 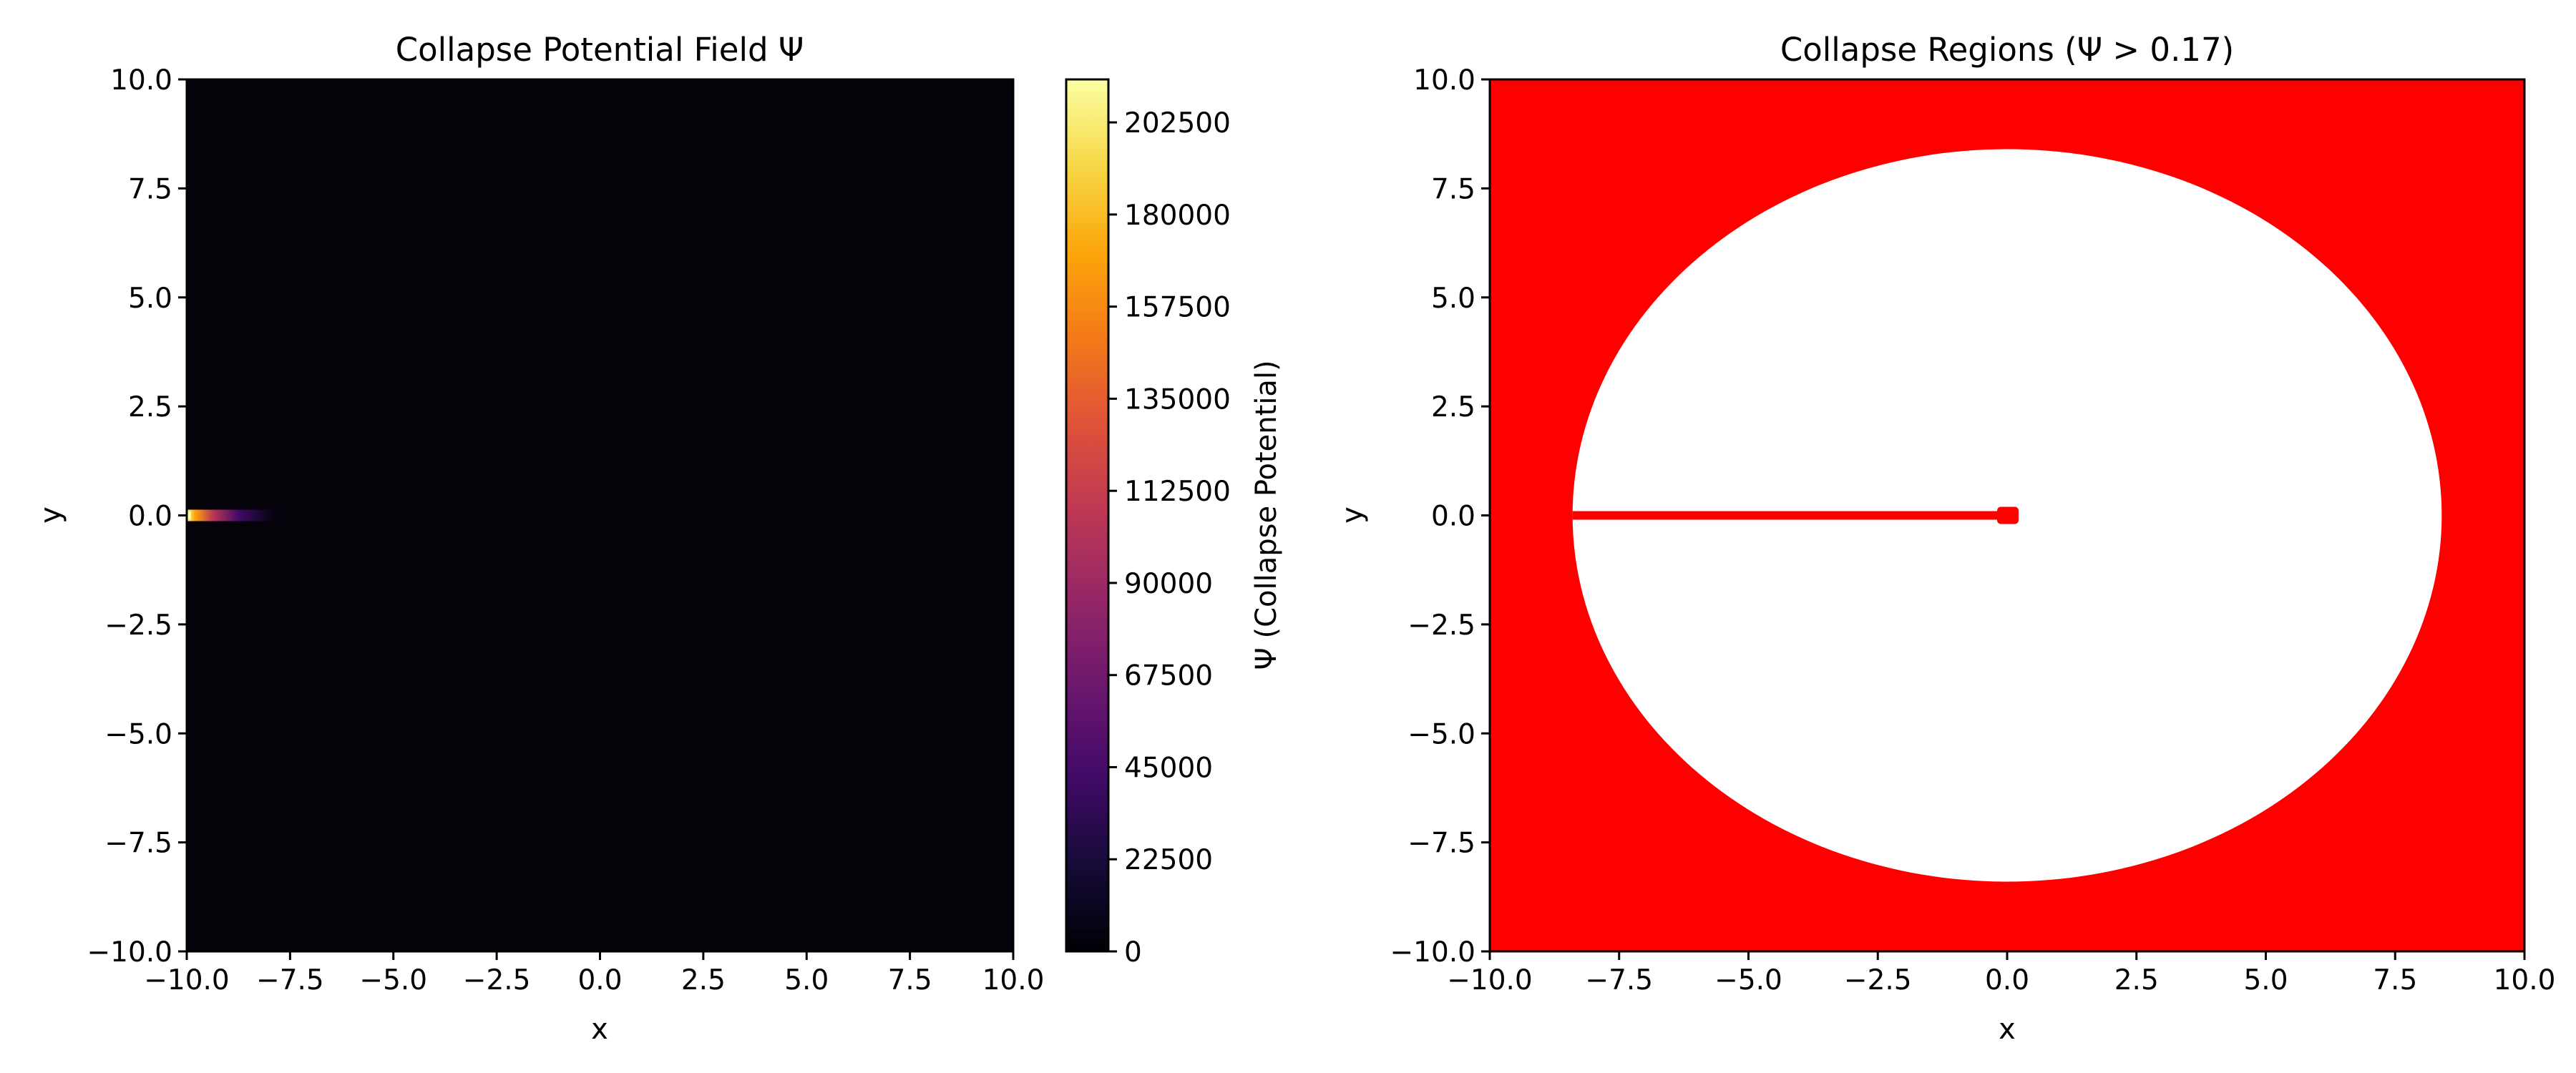 I want to click on colorbar-tick-label: 112500, so click(x=1177, y=492).